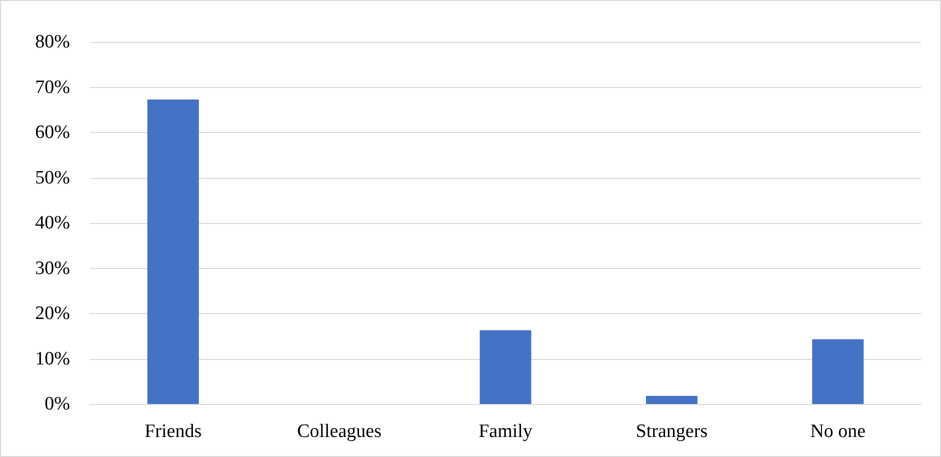 This screenshot has height=457, width=941. Describe the element at coordinates (52, 359) in the screenshot. I see `y-tick-label: 10%` at that location.